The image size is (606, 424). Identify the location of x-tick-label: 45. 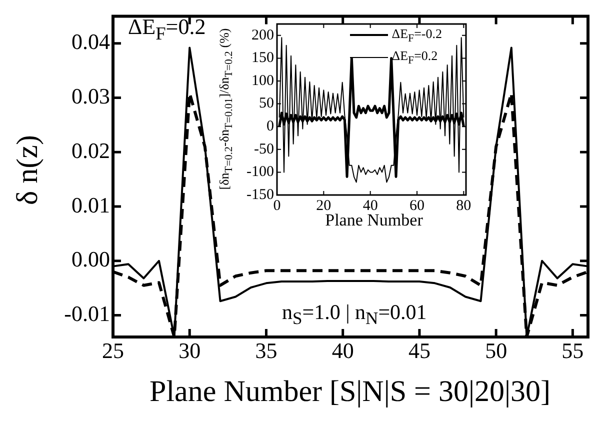
(419, 350).